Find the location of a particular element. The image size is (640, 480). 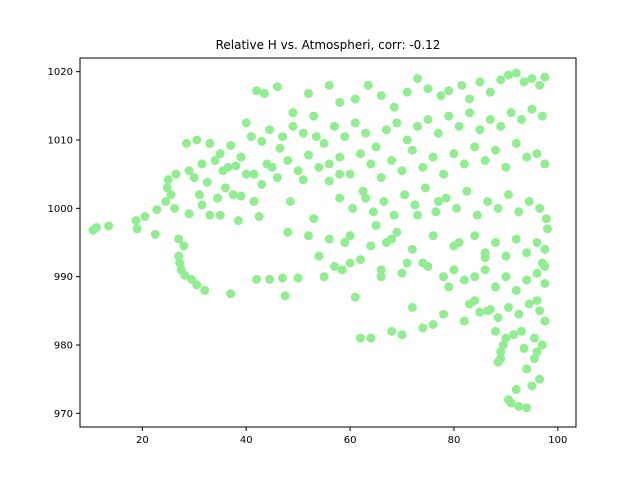

x-axis: 20 40 60 80 100 is located at coordinates (351, 436).